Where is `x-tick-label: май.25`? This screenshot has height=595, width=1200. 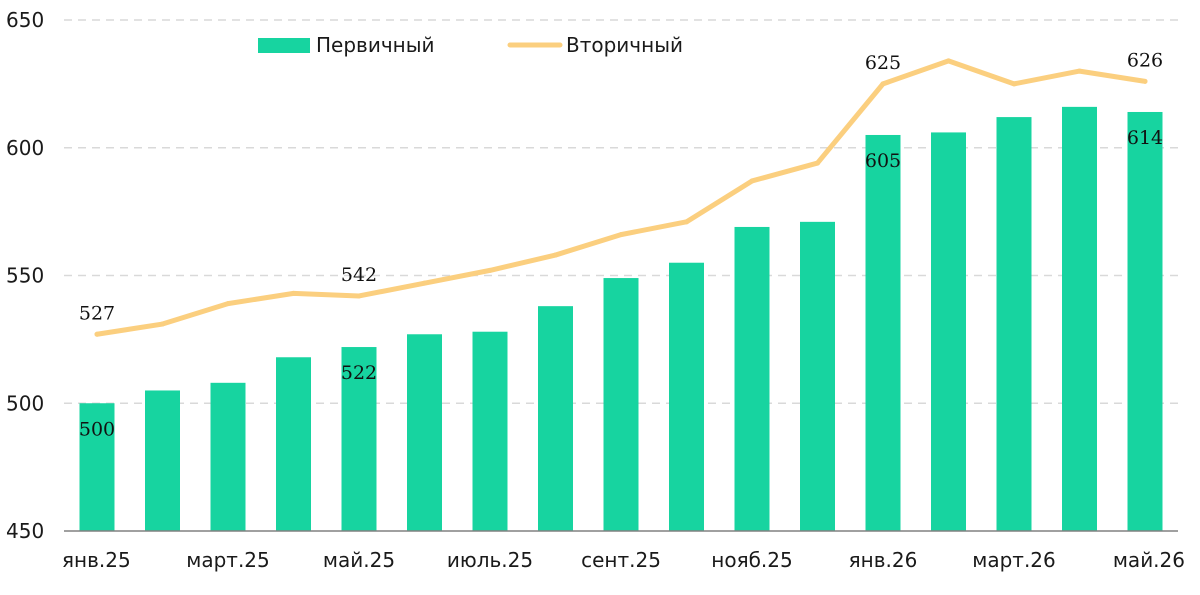 x-tick-label: май.25 is located at coordinates (359, 560).